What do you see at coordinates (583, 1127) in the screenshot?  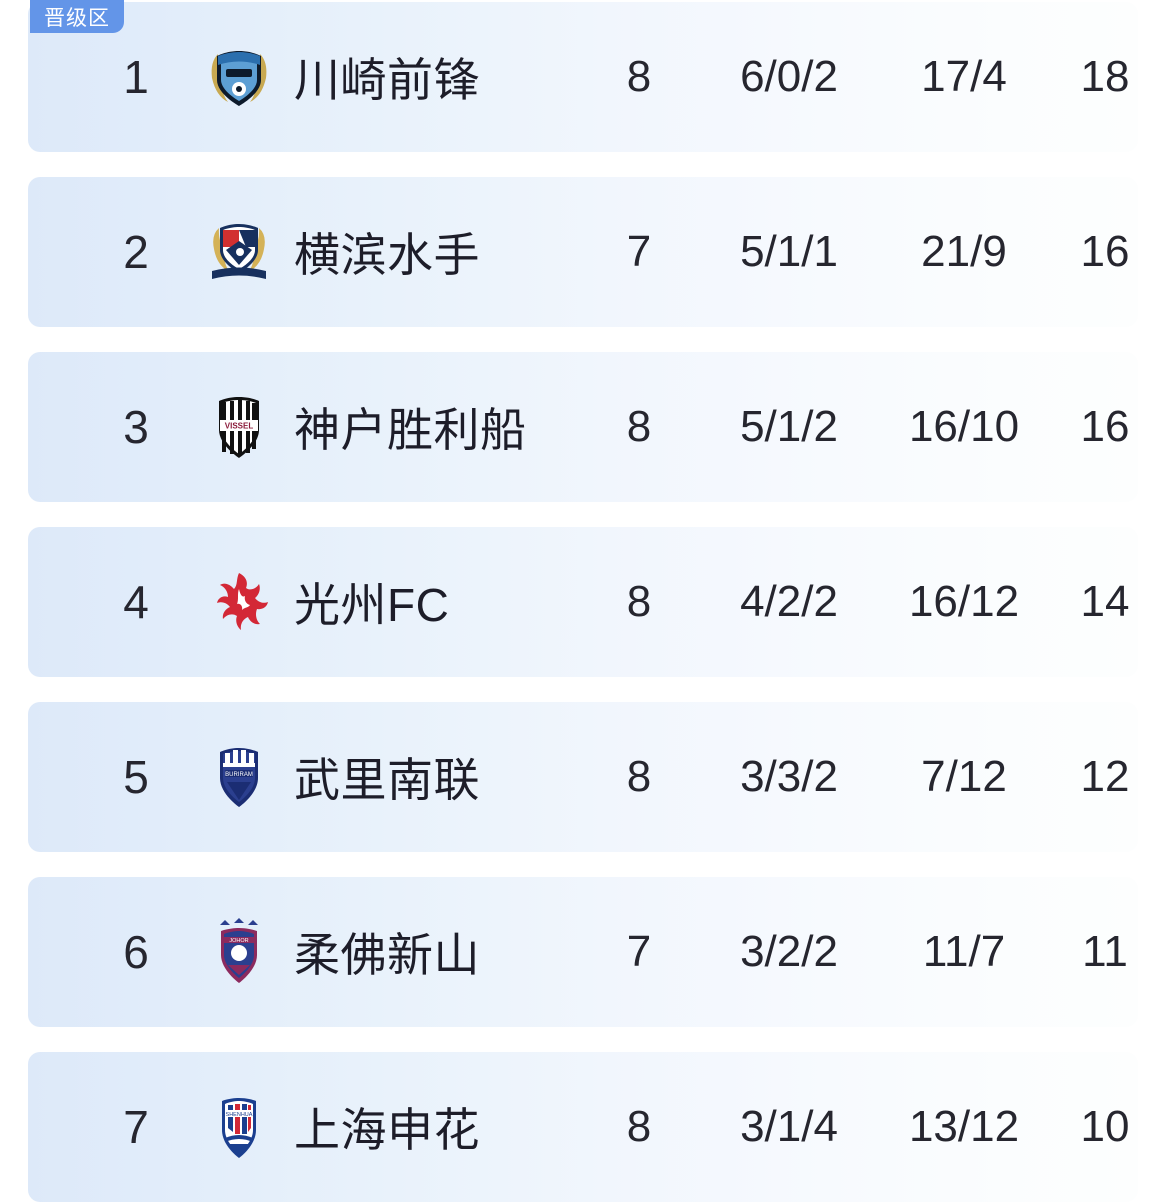 I see `table-row: 7 SHENHUA 上海申花 8 3/1/4 13/12 10` at bounding box center [583, 1127].